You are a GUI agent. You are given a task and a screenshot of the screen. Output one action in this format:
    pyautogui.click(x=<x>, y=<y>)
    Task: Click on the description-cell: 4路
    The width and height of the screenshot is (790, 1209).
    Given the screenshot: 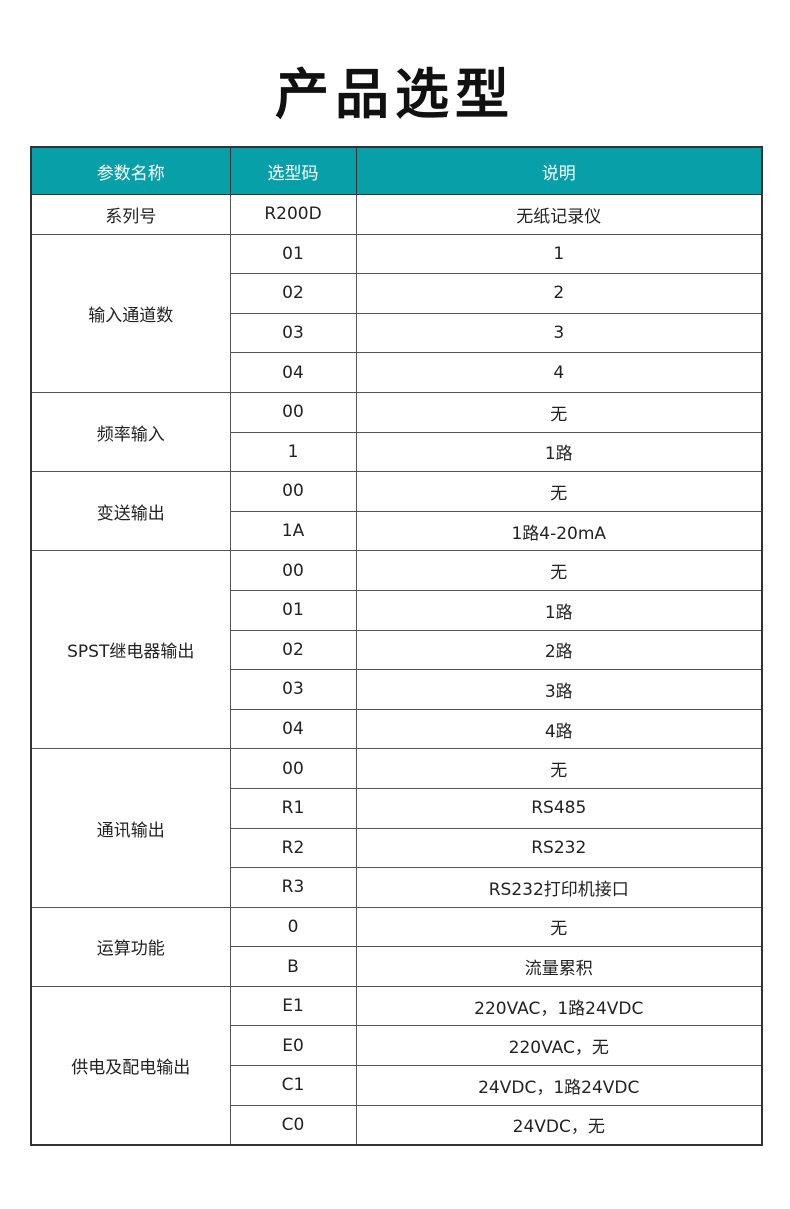 What is the action you would take?
    pyautogui.click(x=559, y=729)
    